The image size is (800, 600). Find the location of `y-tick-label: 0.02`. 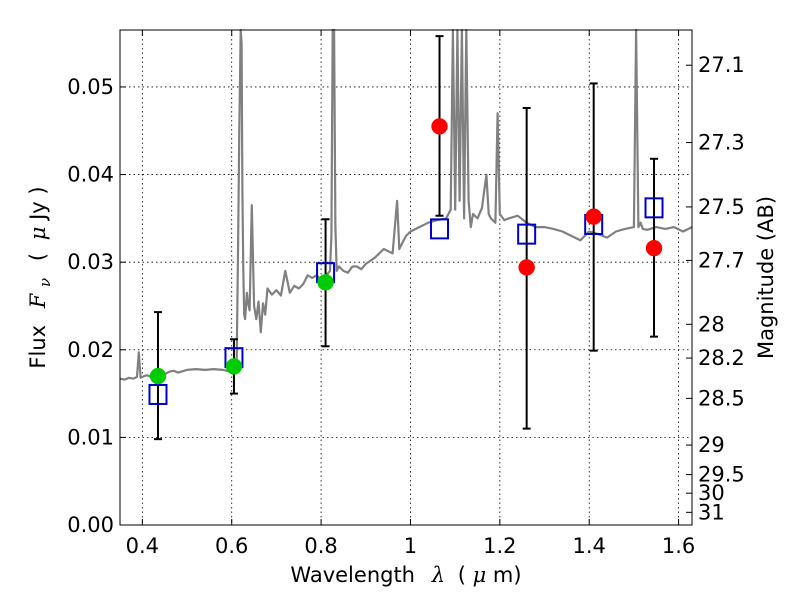

y-tick-label: 0.02 is located at coordinates (90, 350).